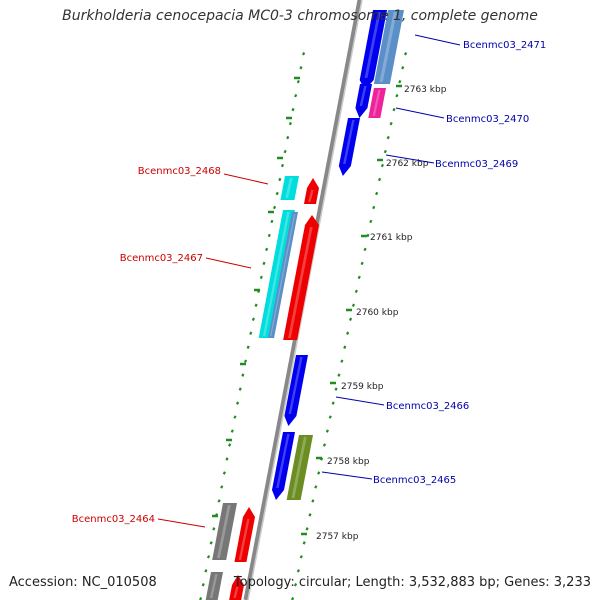 This screenshot has width=600, height=600. I want to click on gene-bcenmc03-2469-block-shine, so click(349, 142).